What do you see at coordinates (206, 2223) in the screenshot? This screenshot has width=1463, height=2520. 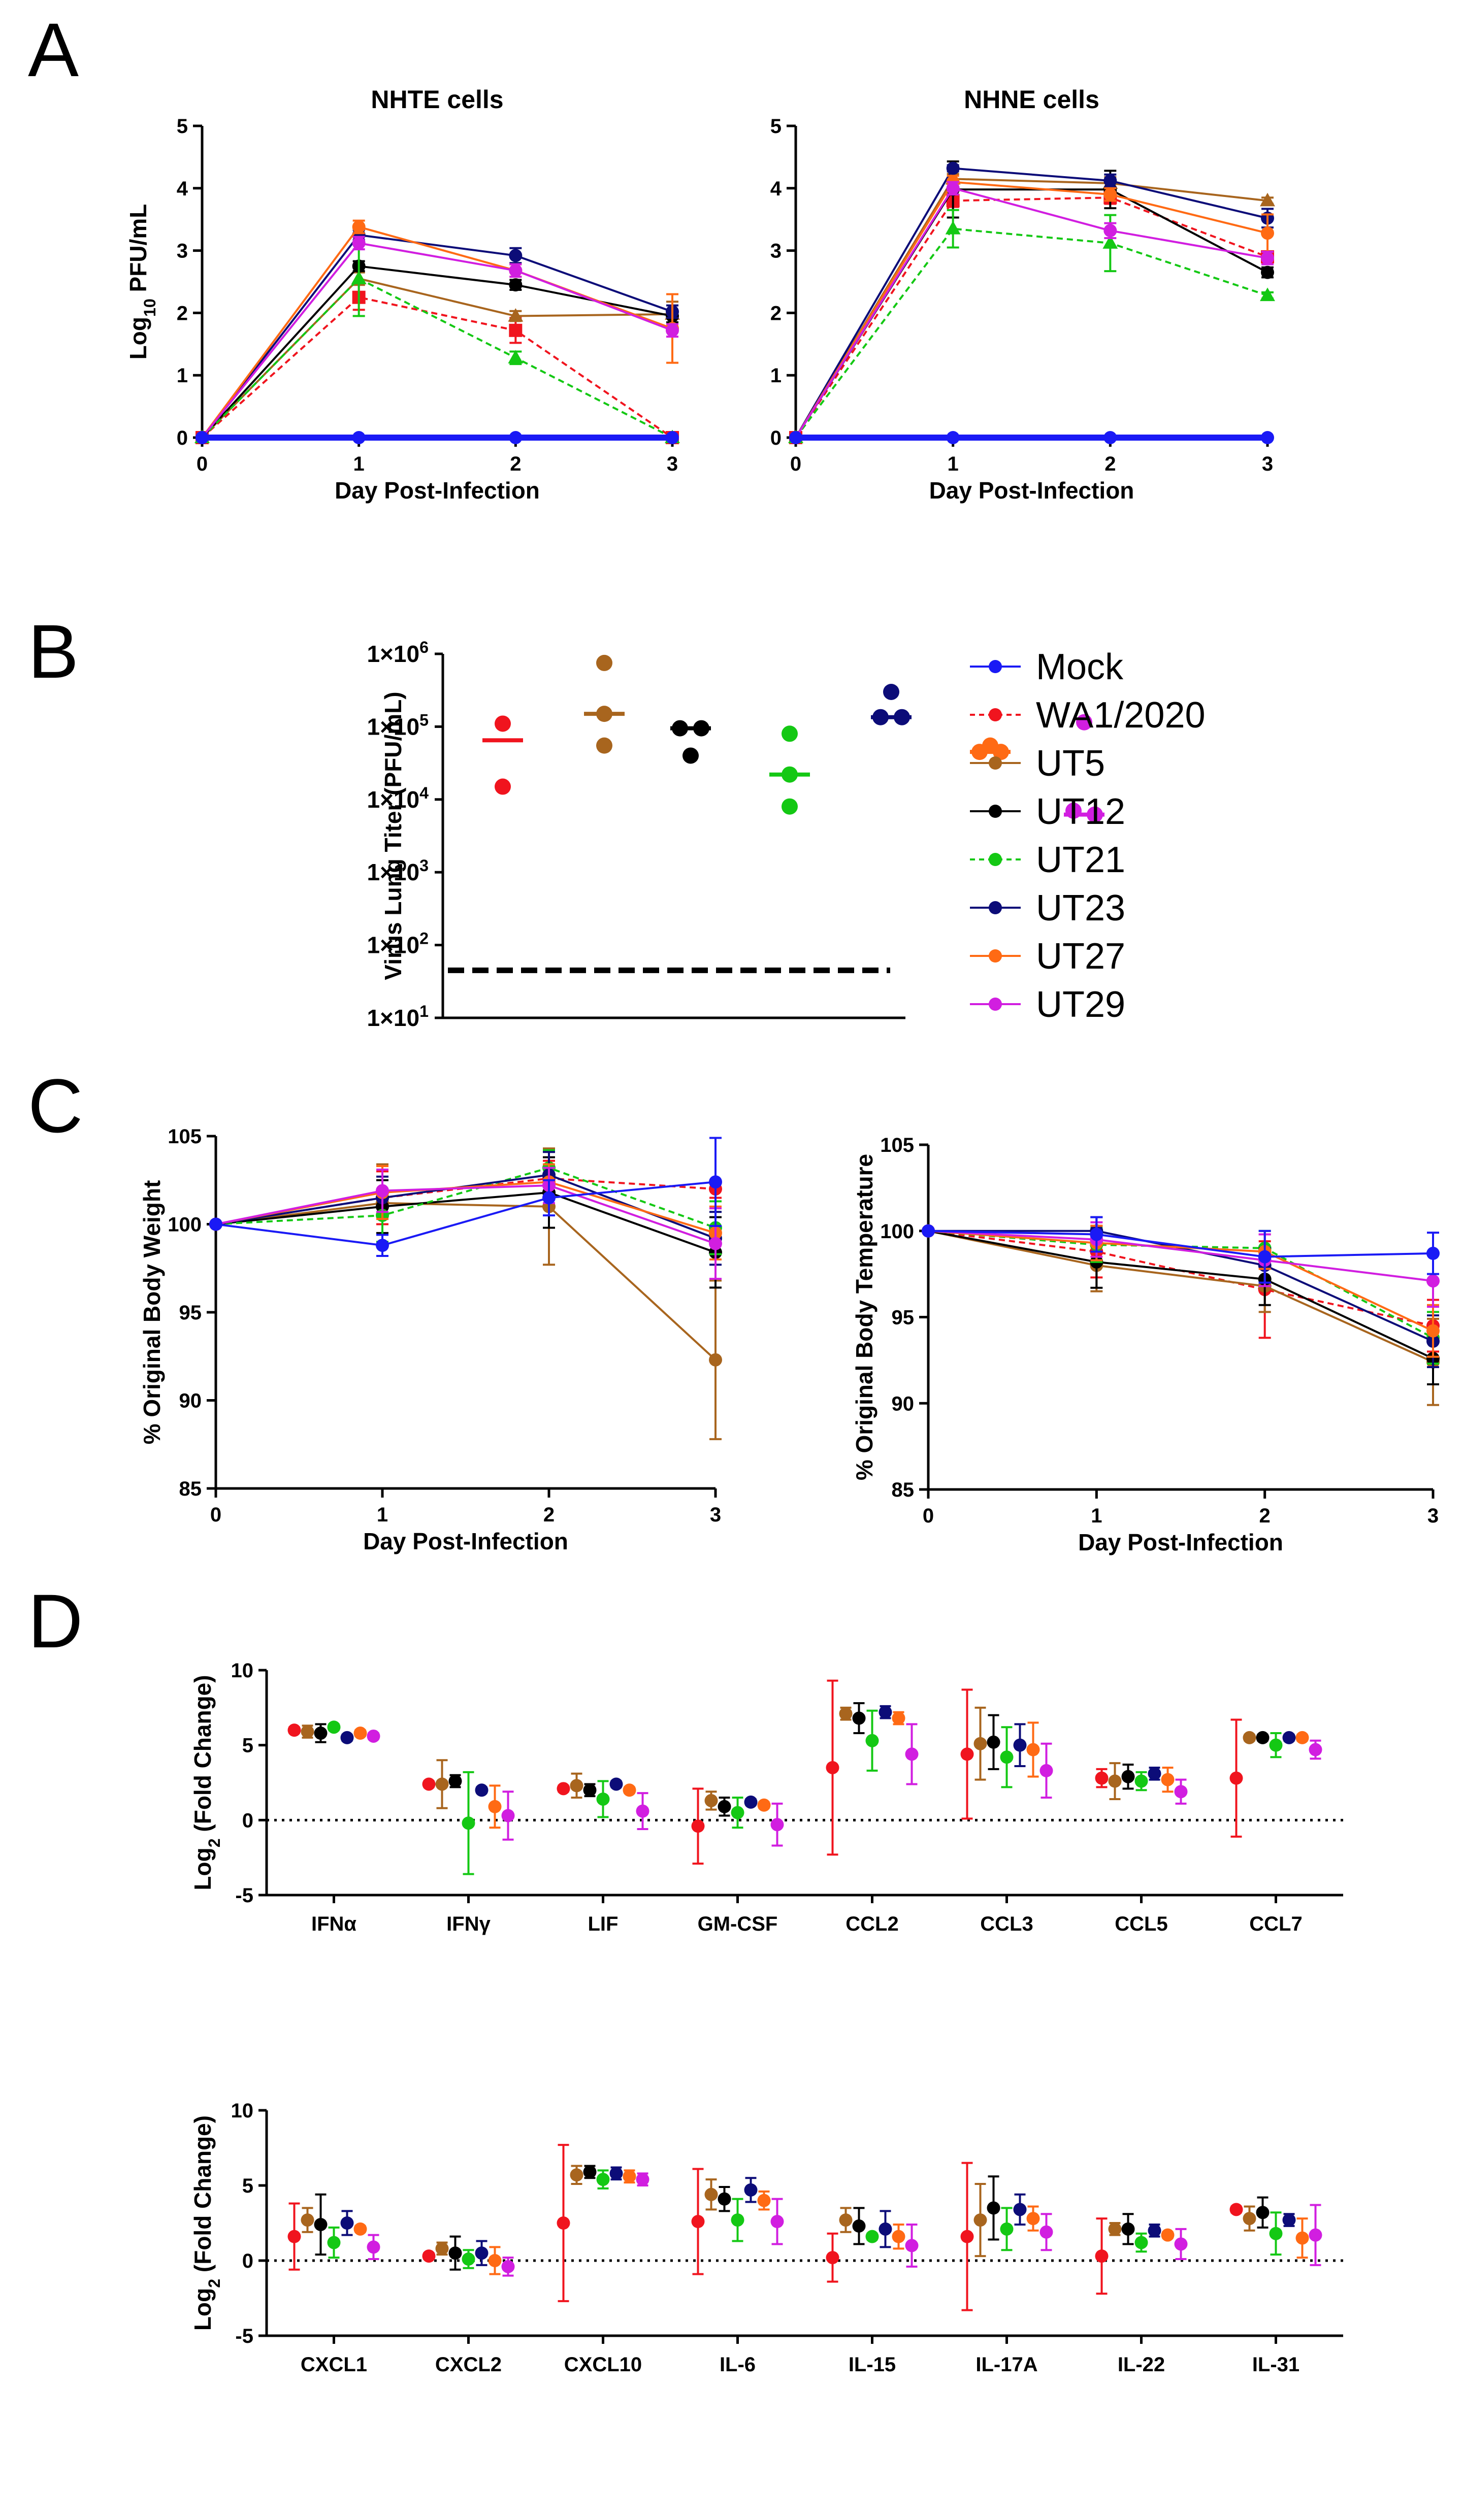 I see `y-axis-title: Log2 (Fold Change)` at bounding box center [206, 2223].